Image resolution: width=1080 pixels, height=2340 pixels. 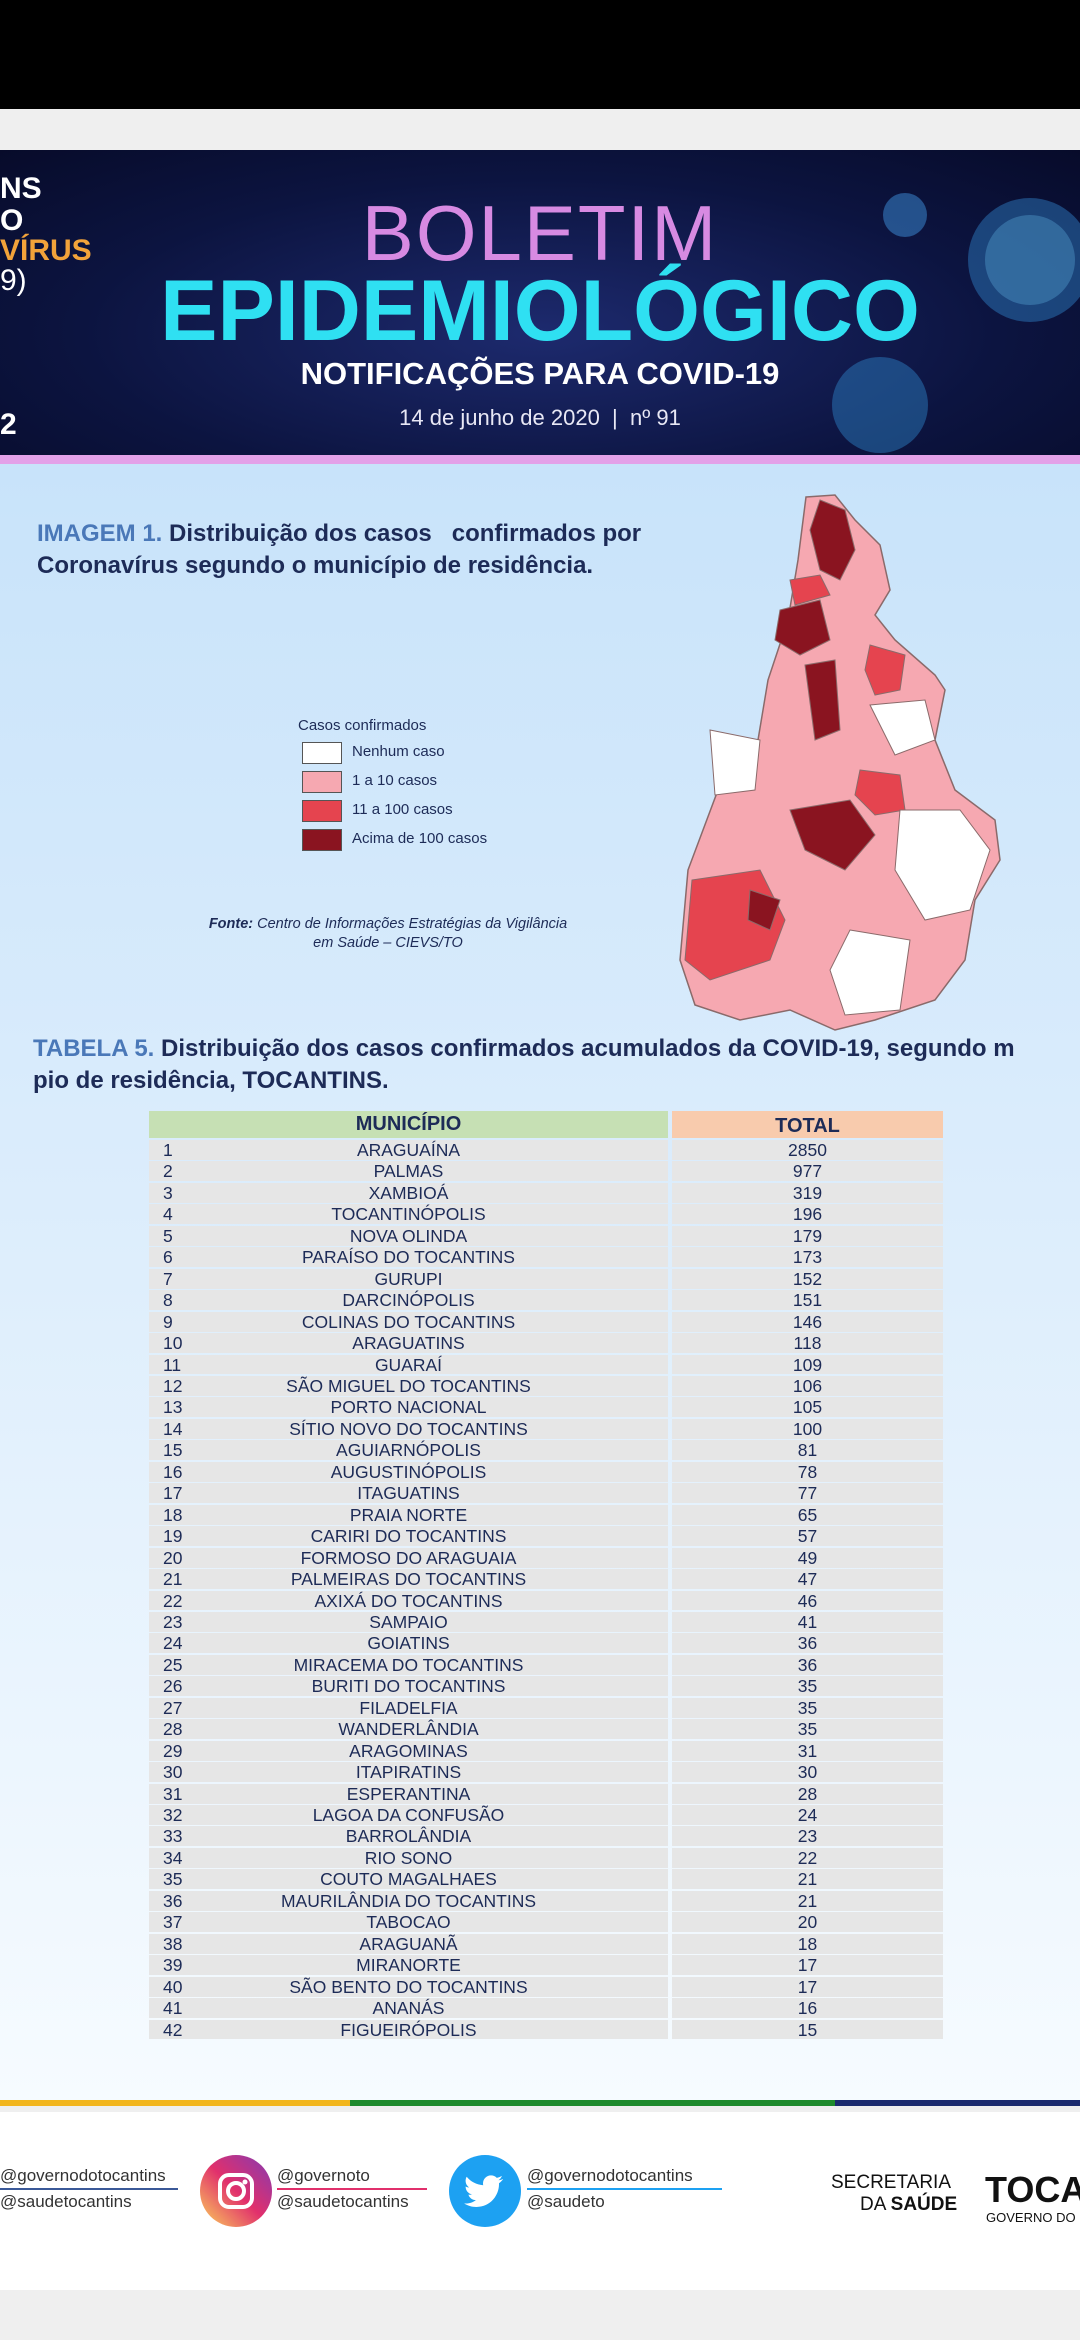 I want to click on cell-name: LAGOA DA CONFUSÃO, so click(x=408, y=1815).